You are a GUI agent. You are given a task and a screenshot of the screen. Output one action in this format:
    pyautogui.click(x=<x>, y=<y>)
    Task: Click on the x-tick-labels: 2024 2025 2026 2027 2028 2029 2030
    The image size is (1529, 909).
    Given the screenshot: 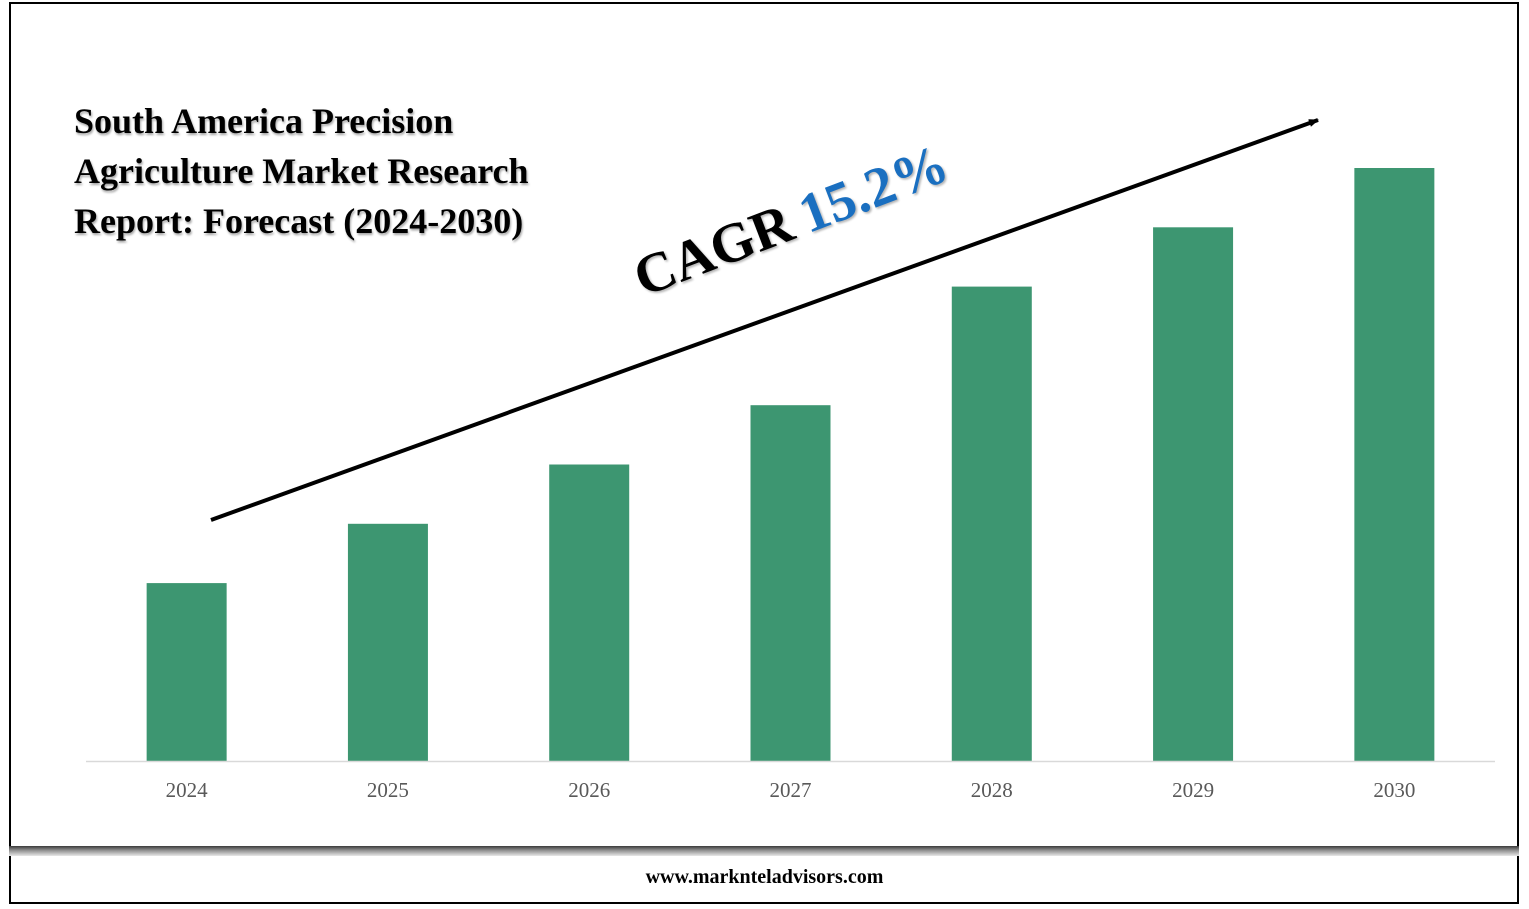 What is the action you would take?
    pyautogui.click(x=791, y=790)
    